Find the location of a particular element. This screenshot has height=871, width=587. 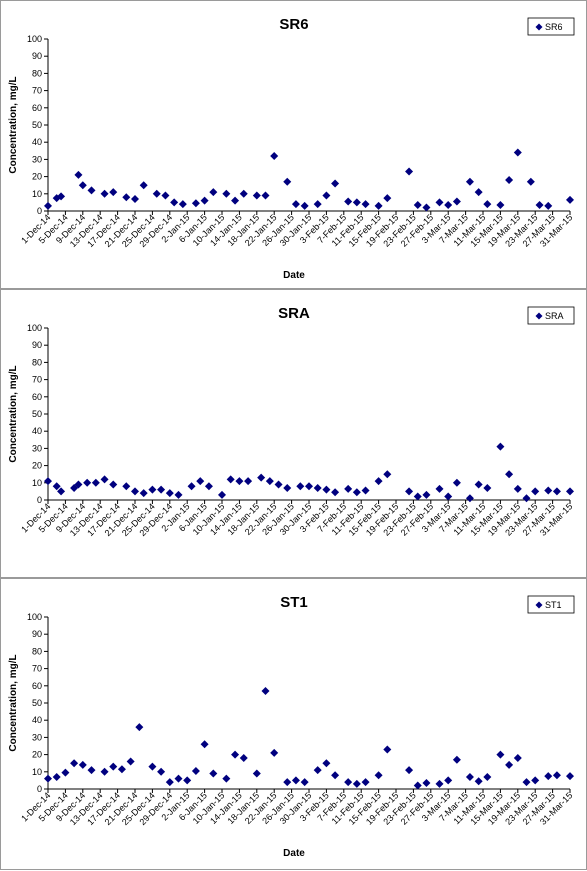

chart-title: SR6 is located at coordinates (293, 24).